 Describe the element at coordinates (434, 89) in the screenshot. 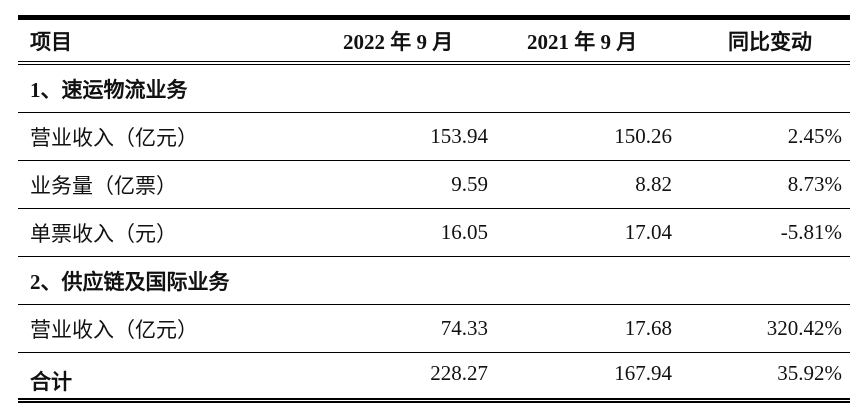

I see `section-row: 1、速运物流业务` at that location.